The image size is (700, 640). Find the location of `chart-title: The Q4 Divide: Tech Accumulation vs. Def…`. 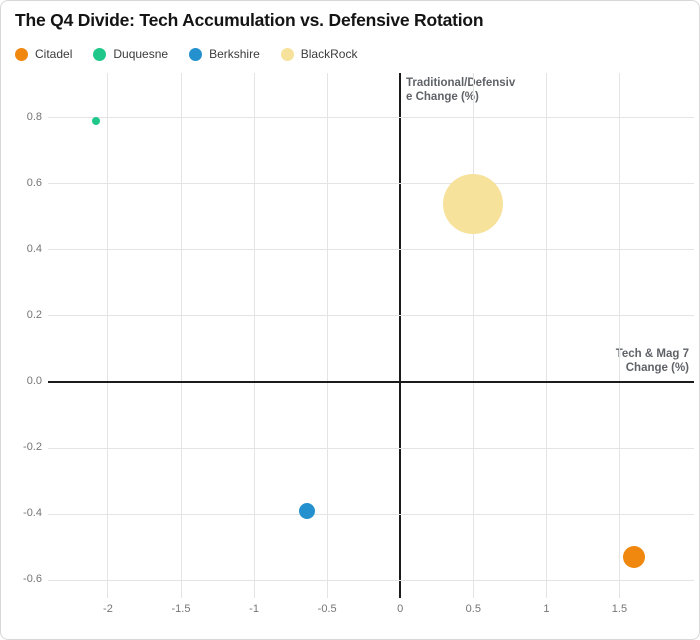

chart-title: The Q4 Divide: Tech Accumulation vs. Def… is located at coordinates (249, 20).